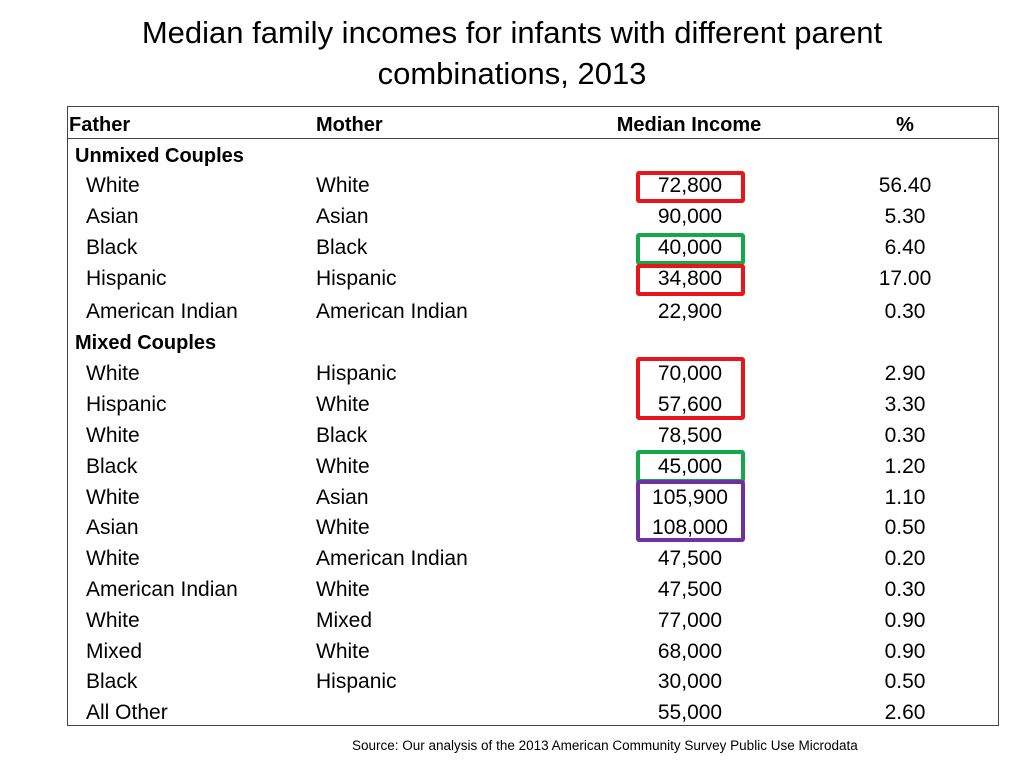  I want to click on income-cell: 34,800, so click(690, 278).